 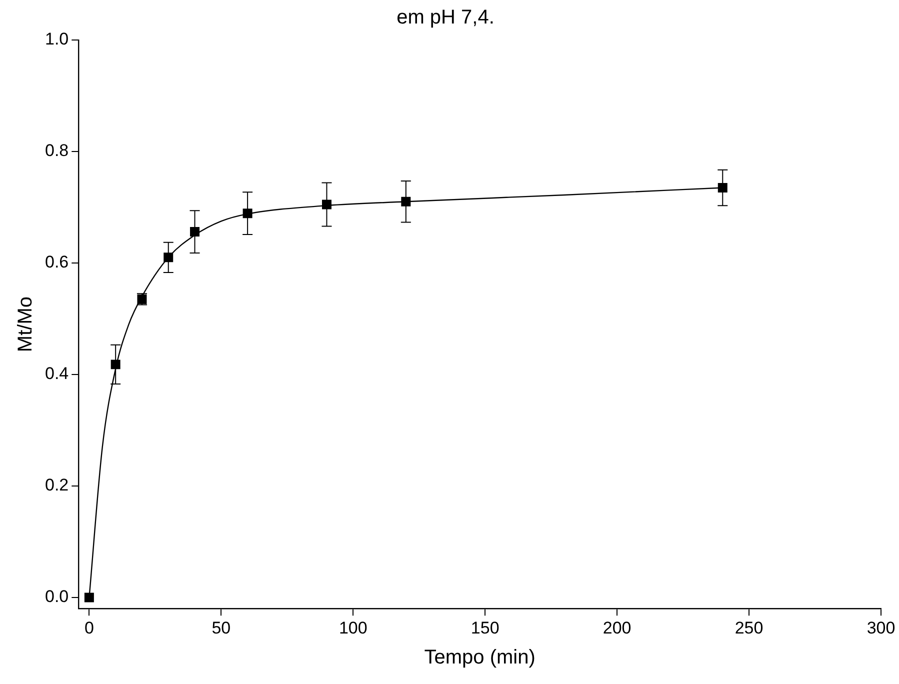 I want to click on y-tick-label: 0.0, so click(x=56, y=596).